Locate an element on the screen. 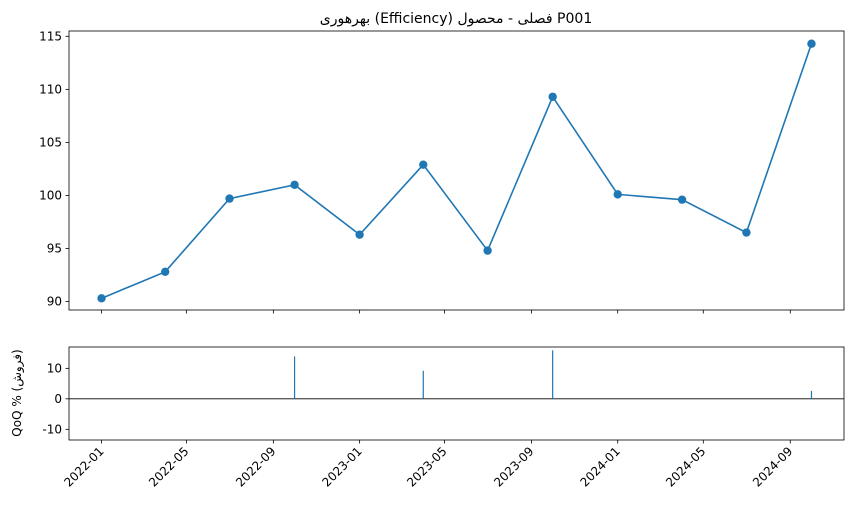 This screenshot has height=510, width=853. y-tick-label: -10 is located at coordinates (52, 429).